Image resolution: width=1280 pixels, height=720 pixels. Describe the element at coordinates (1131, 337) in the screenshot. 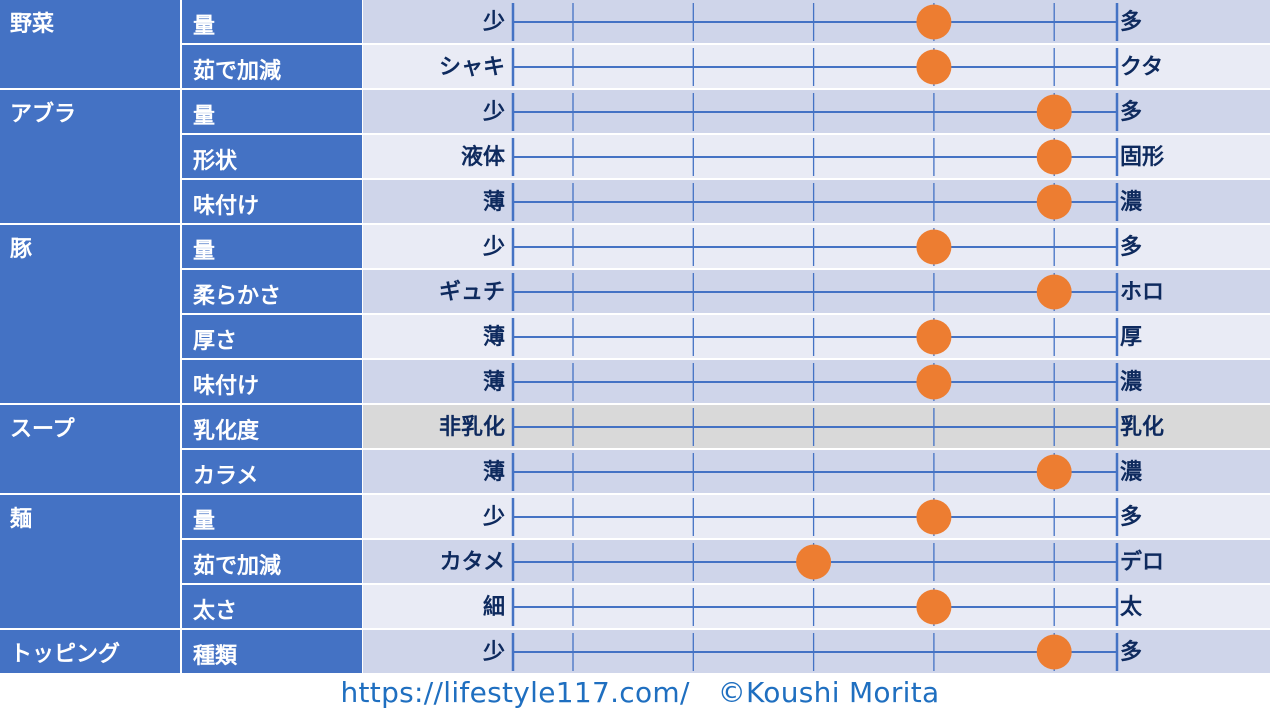

I see `scale-right-label: 厚` at that location.